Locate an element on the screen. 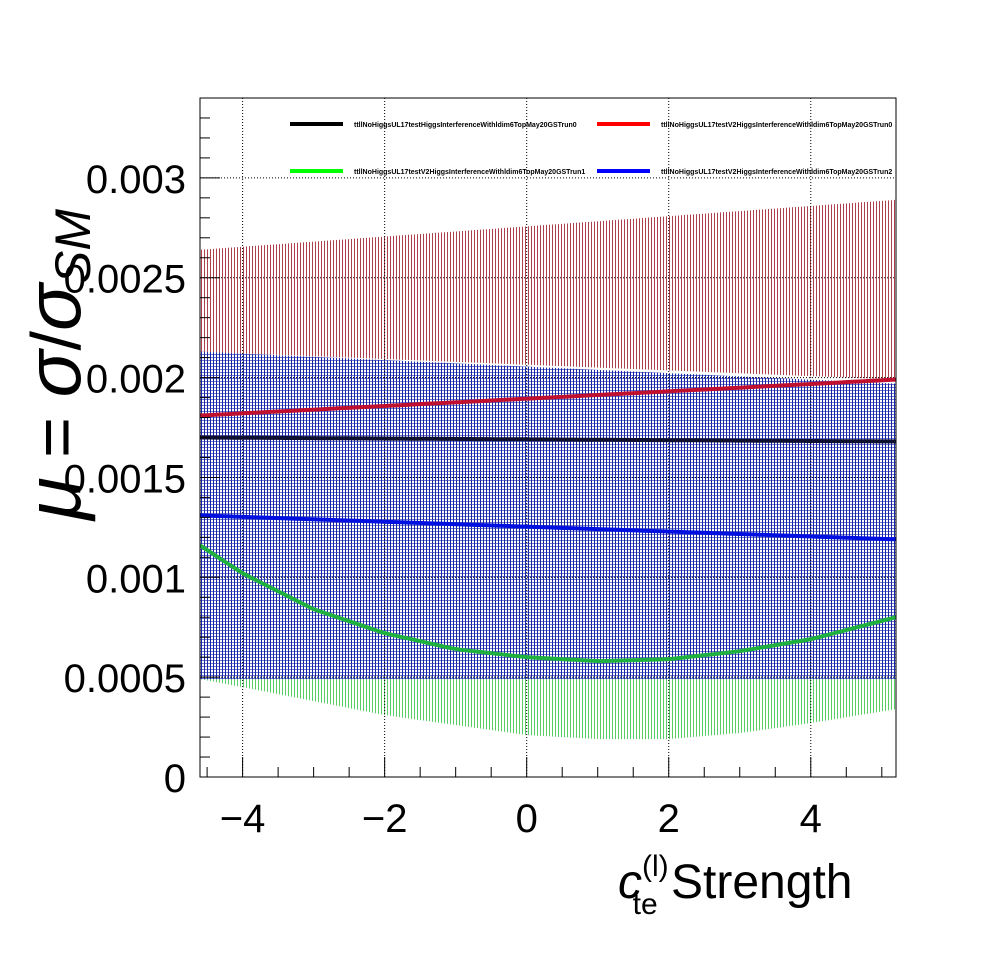 This screenshot has height=972, width=996. y-axis-sigma: σ is located at coordinates (53, 372).